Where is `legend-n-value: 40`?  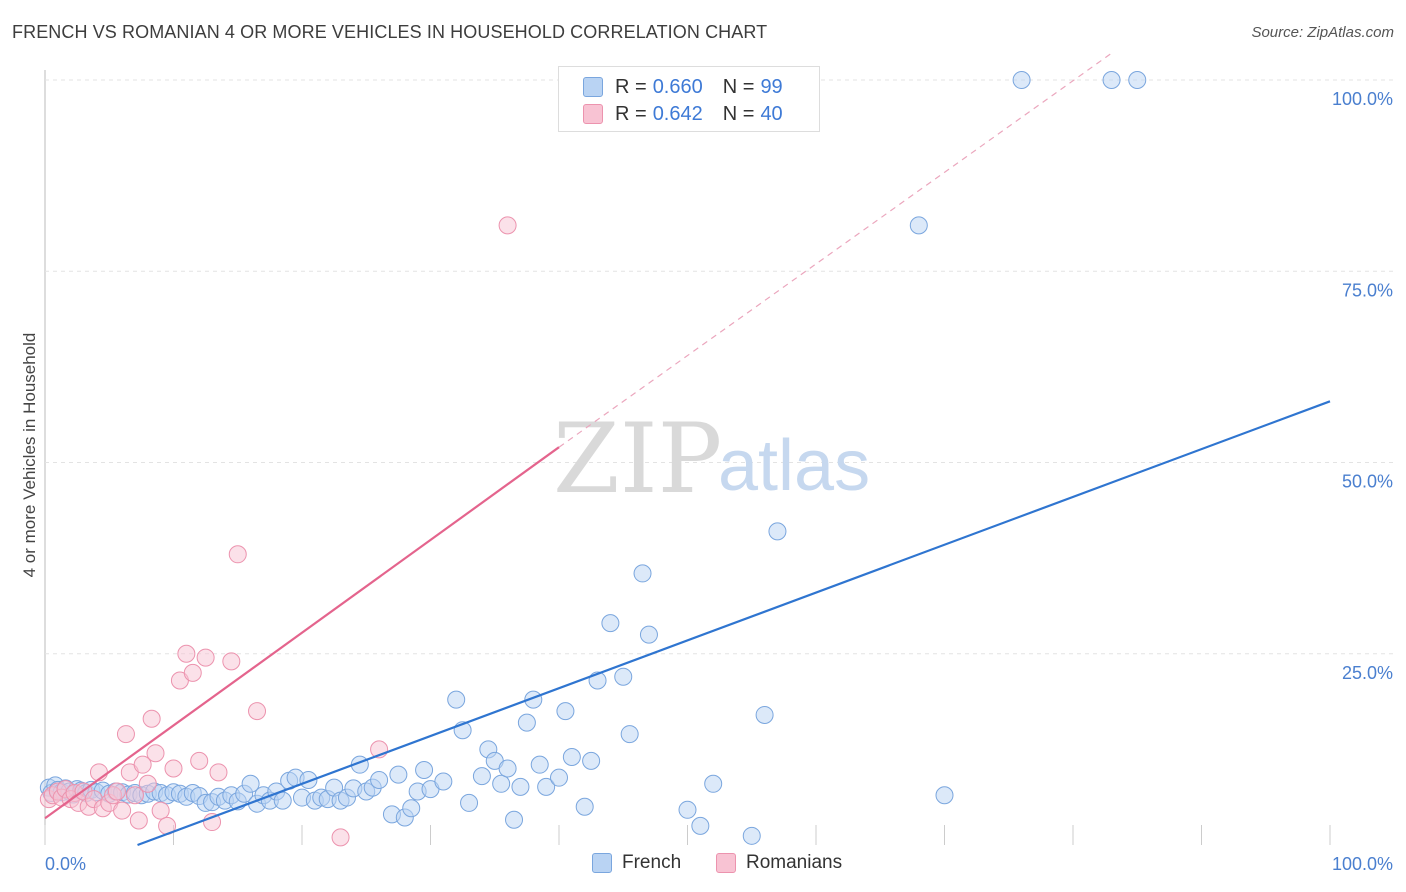
legend-n-value: 40 is located at coordinates (771, 113).